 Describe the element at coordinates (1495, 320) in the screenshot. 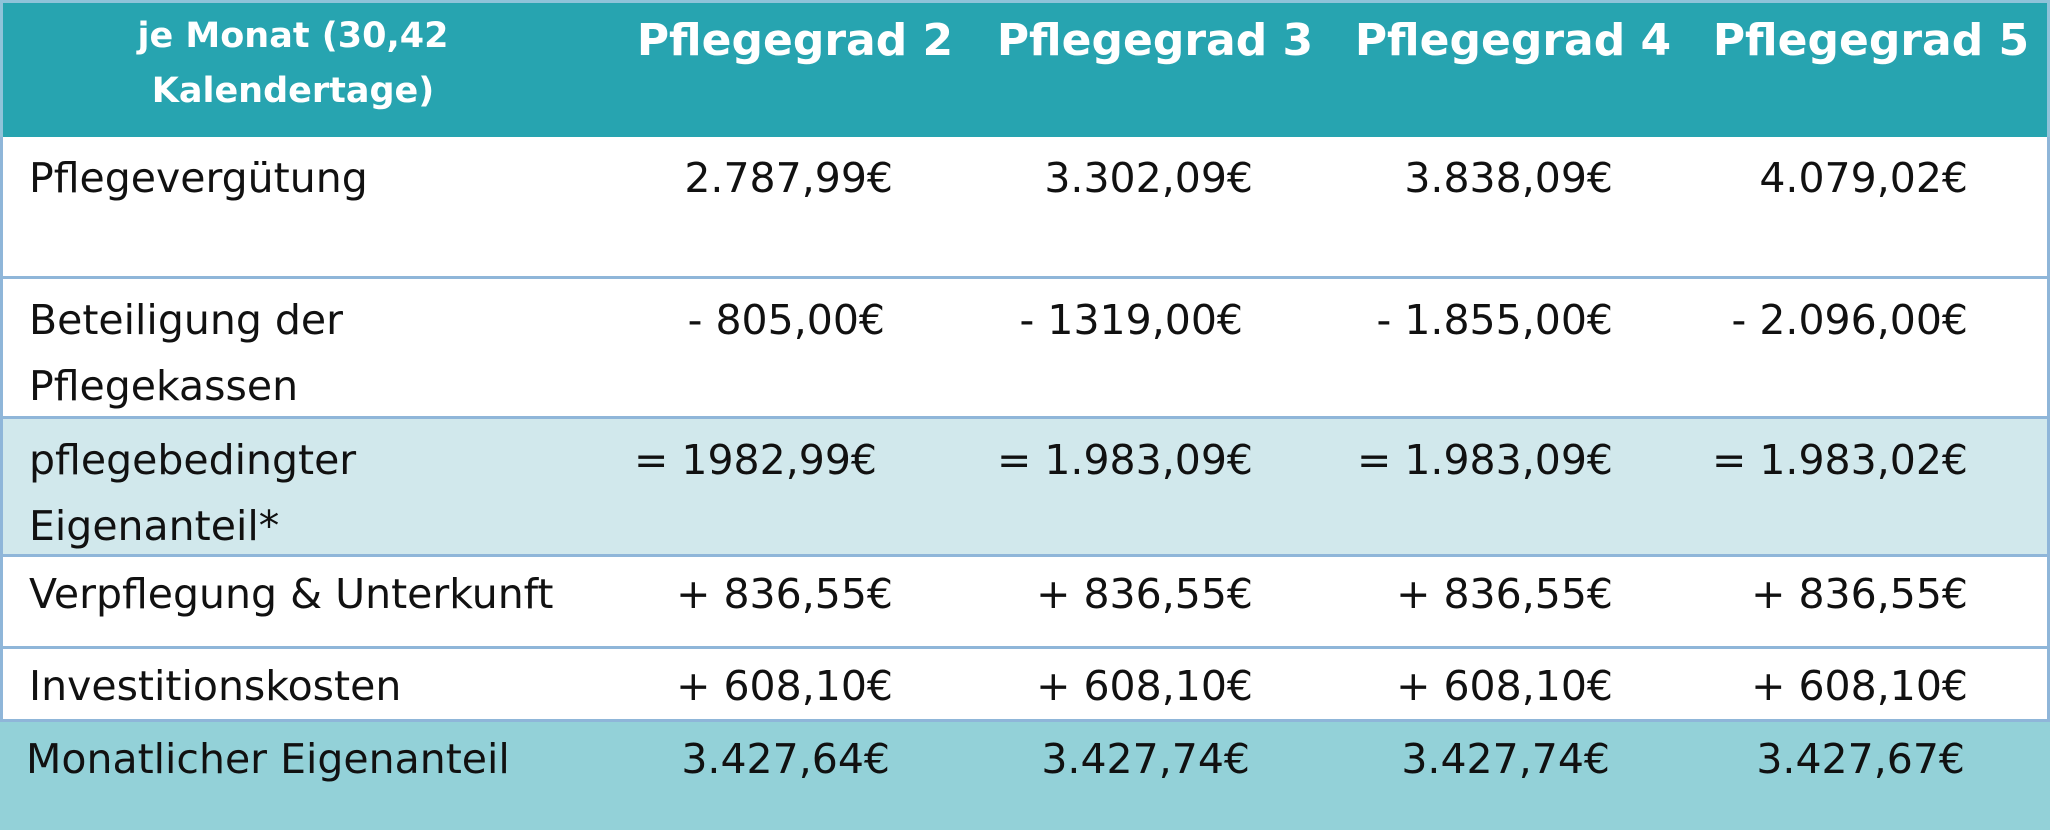

I see `cell-pflegegrad-4: - 1.855,00€` at that location.